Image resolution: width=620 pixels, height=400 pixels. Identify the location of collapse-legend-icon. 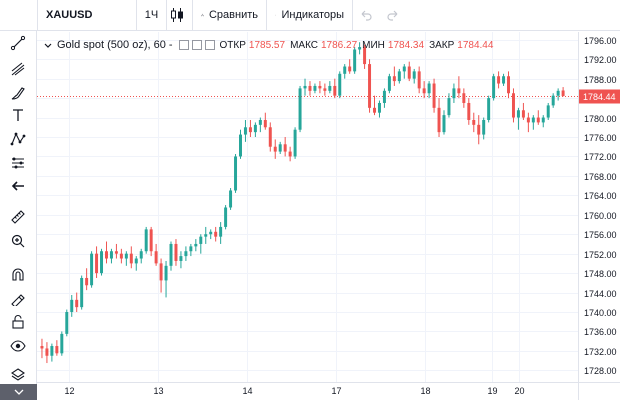
(48, 45).